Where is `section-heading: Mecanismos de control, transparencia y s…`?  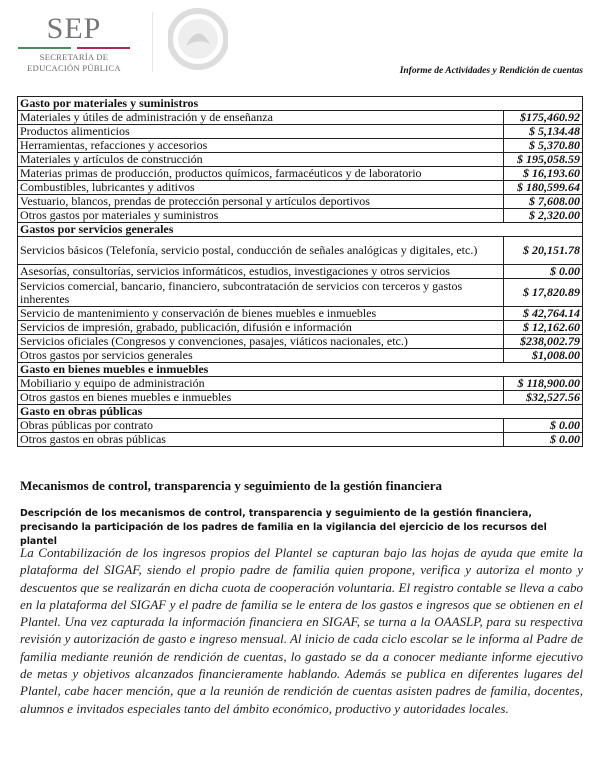
section-heading: Mecanismos de control, transparencia y s… is located at coordinates (231, 485).